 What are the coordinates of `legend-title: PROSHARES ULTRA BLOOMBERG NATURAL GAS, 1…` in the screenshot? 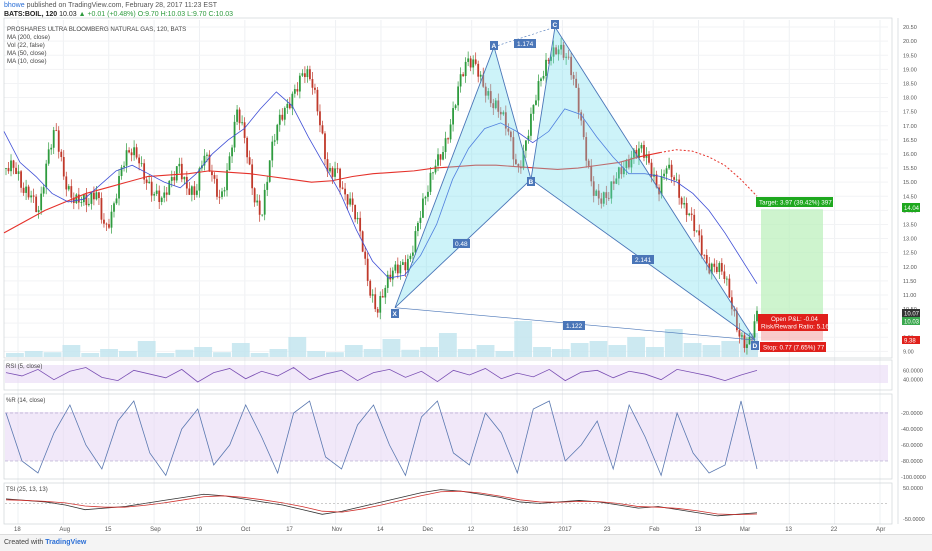 It's located at (96, 29).